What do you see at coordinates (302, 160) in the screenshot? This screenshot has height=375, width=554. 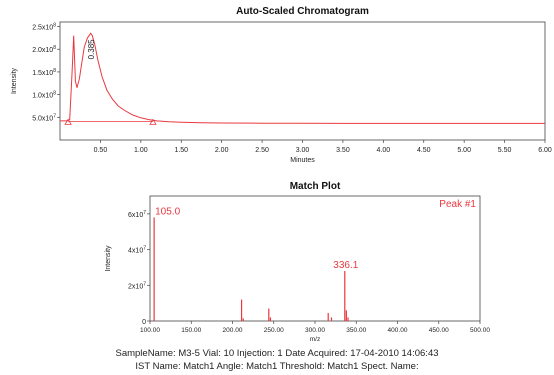 I see `x-axis-label: Minutes` at bounding box center [302, 160].